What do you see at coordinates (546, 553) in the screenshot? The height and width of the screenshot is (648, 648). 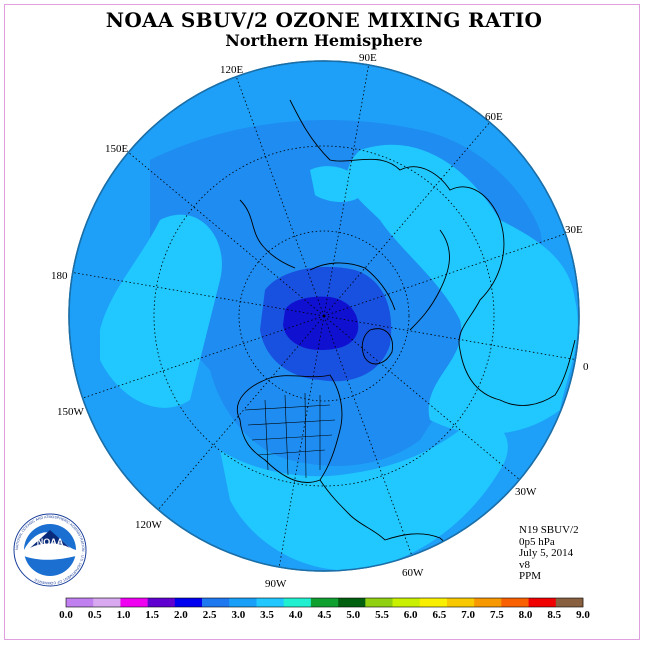 I see `info-date: July 5, 2014` at bounding box center [546, 553].